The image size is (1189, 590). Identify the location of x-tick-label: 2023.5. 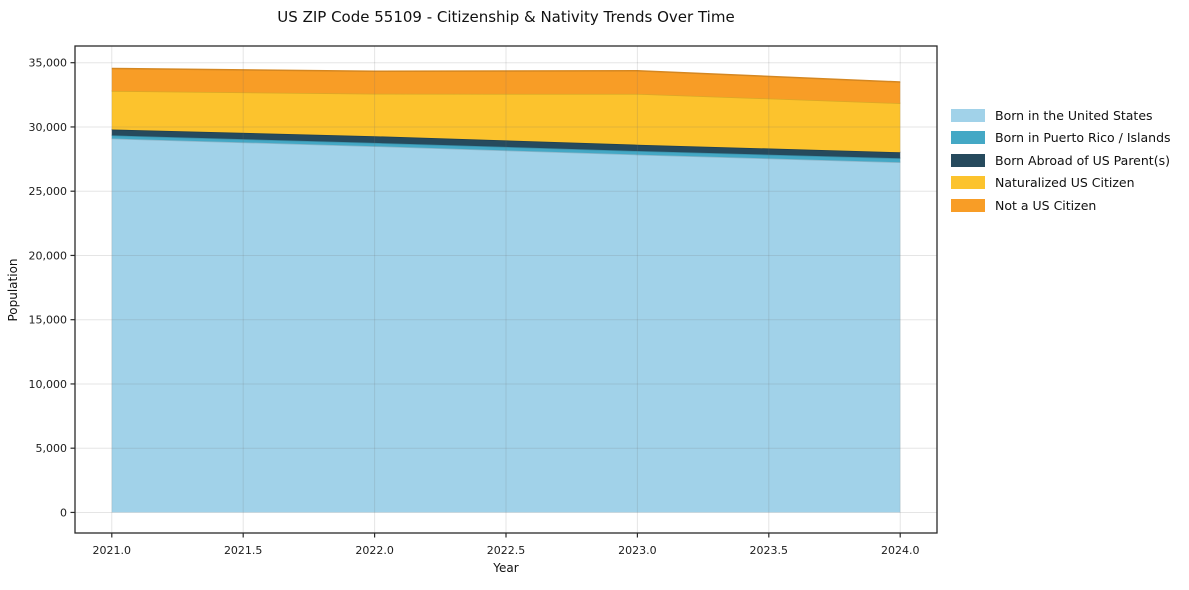
(769, 550).